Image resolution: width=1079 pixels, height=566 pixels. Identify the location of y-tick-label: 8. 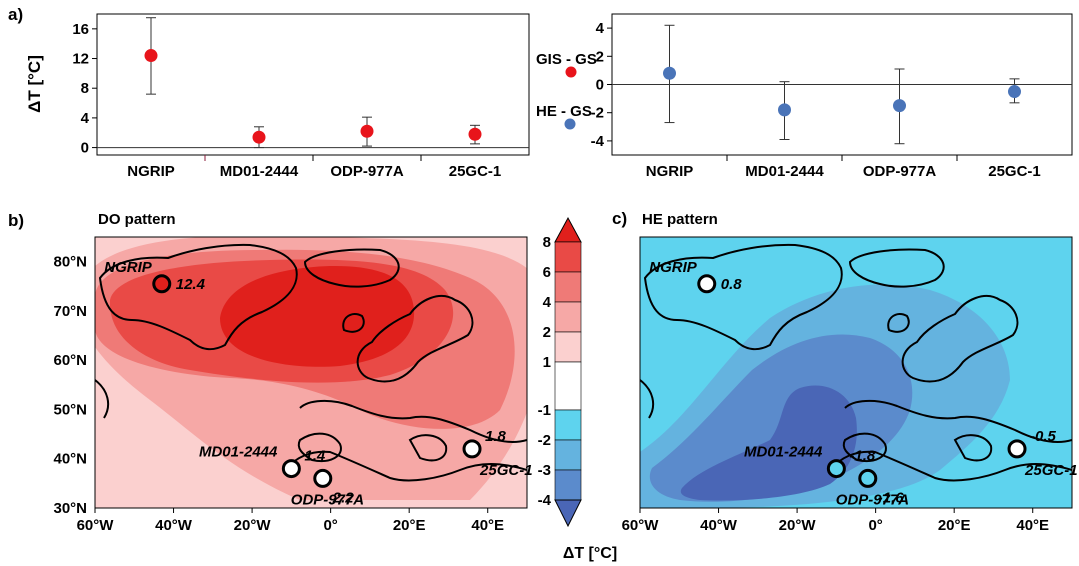
(85, 88).